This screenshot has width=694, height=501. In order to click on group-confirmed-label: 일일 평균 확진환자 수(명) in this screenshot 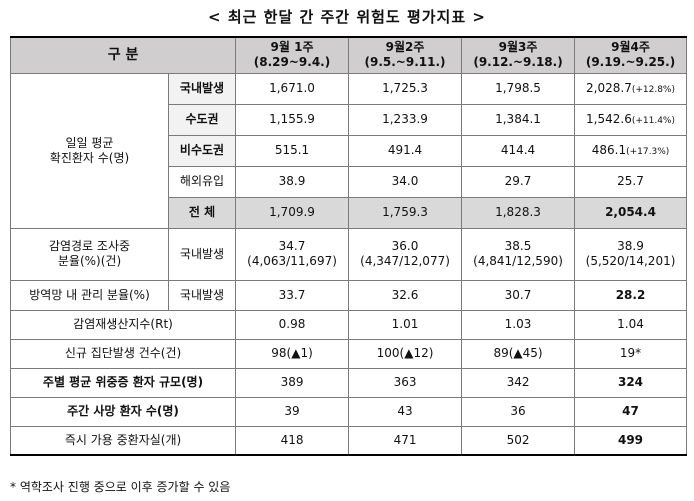, I will do `click(89, 150)`.